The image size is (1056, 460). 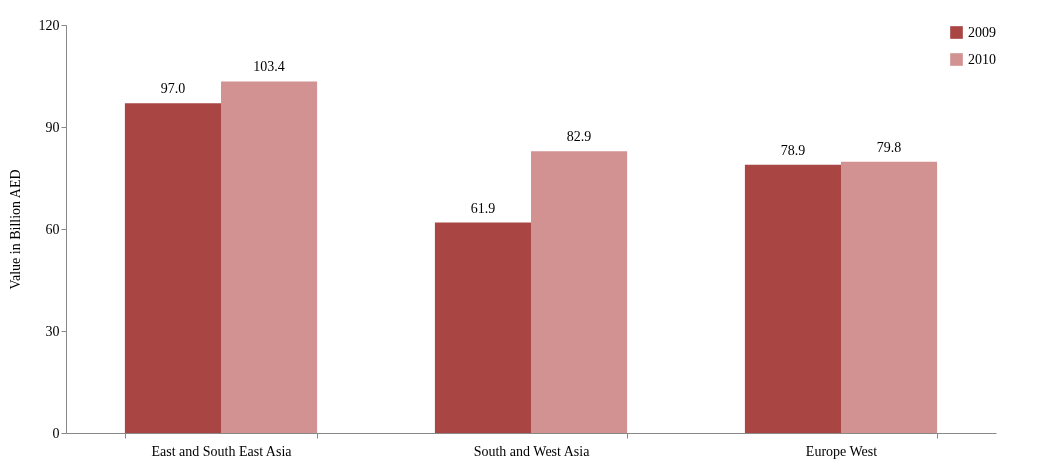 I want to click on x-tick-label: Europe West, so click(x=841, y=451).